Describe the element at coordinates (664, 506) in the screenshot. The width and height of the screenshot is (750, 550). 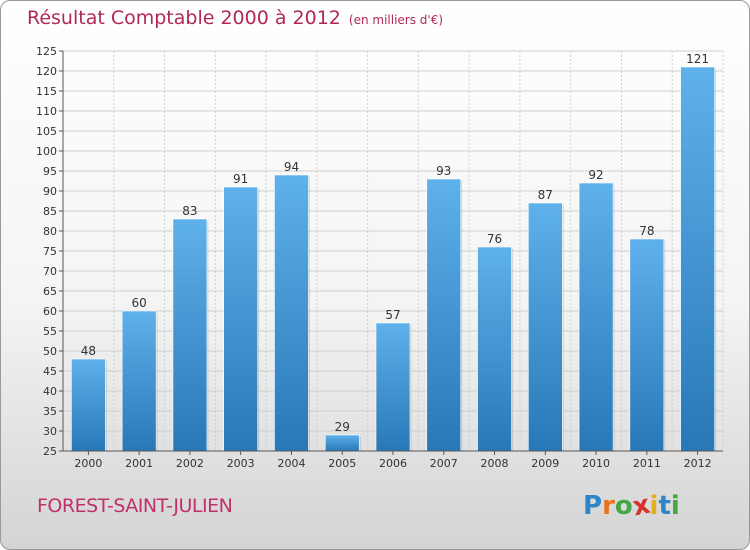
I see `logo-letter: t` at that location.